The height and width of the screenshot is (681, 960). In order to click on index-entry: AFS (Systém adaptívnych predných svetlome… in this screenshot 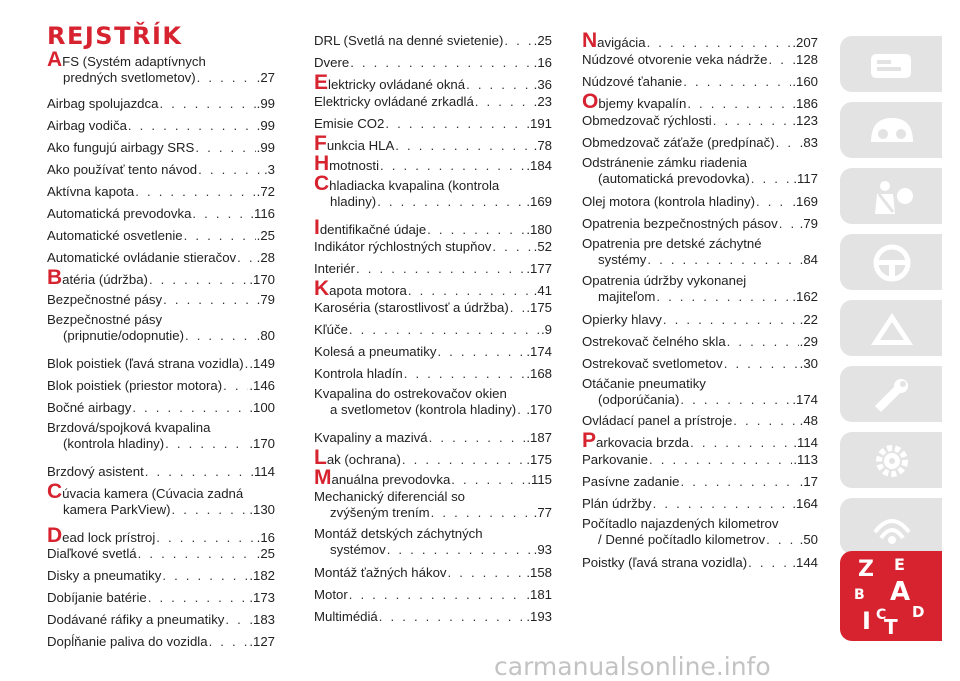, I will do `click(161, 67)`.